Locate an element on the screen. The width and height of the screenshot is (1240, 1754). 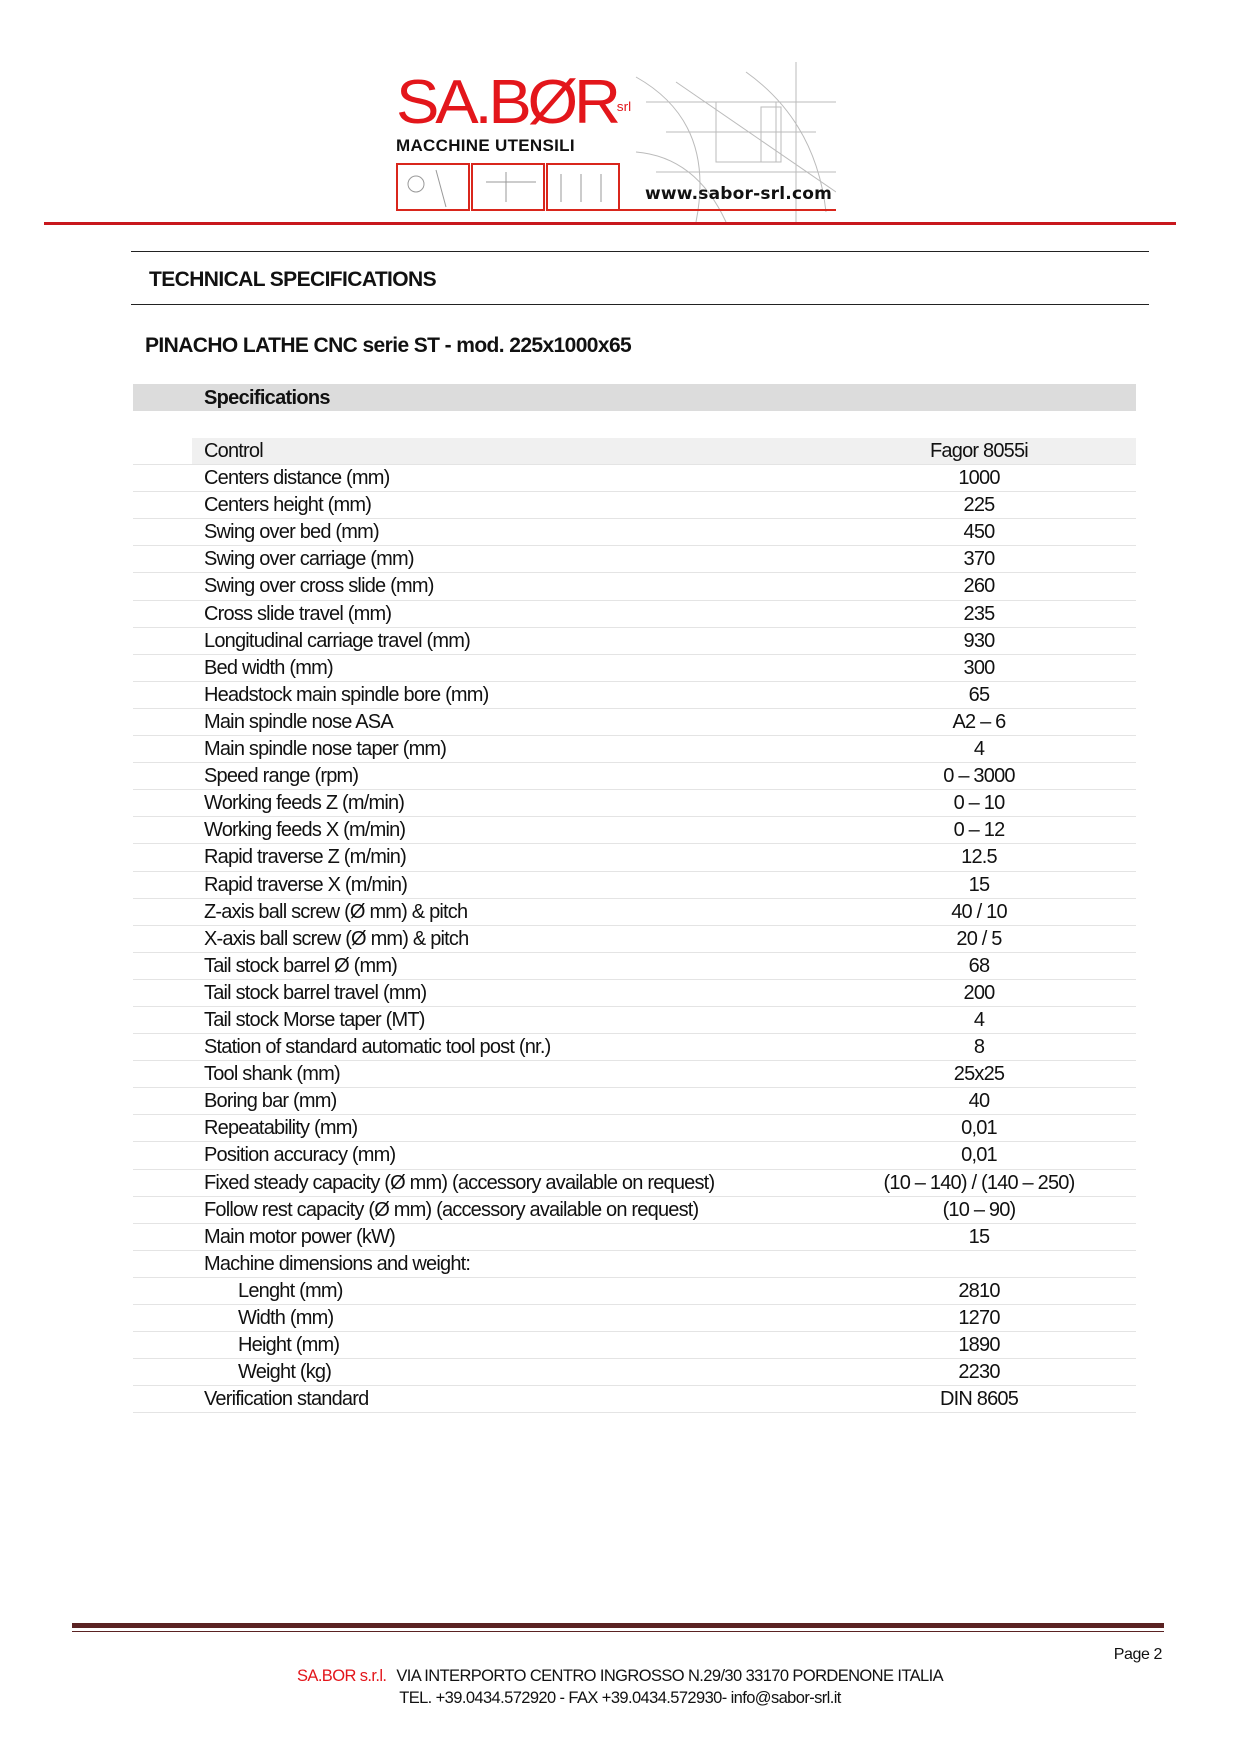
spec-value: 4 is located at coordinates (979, 1019).